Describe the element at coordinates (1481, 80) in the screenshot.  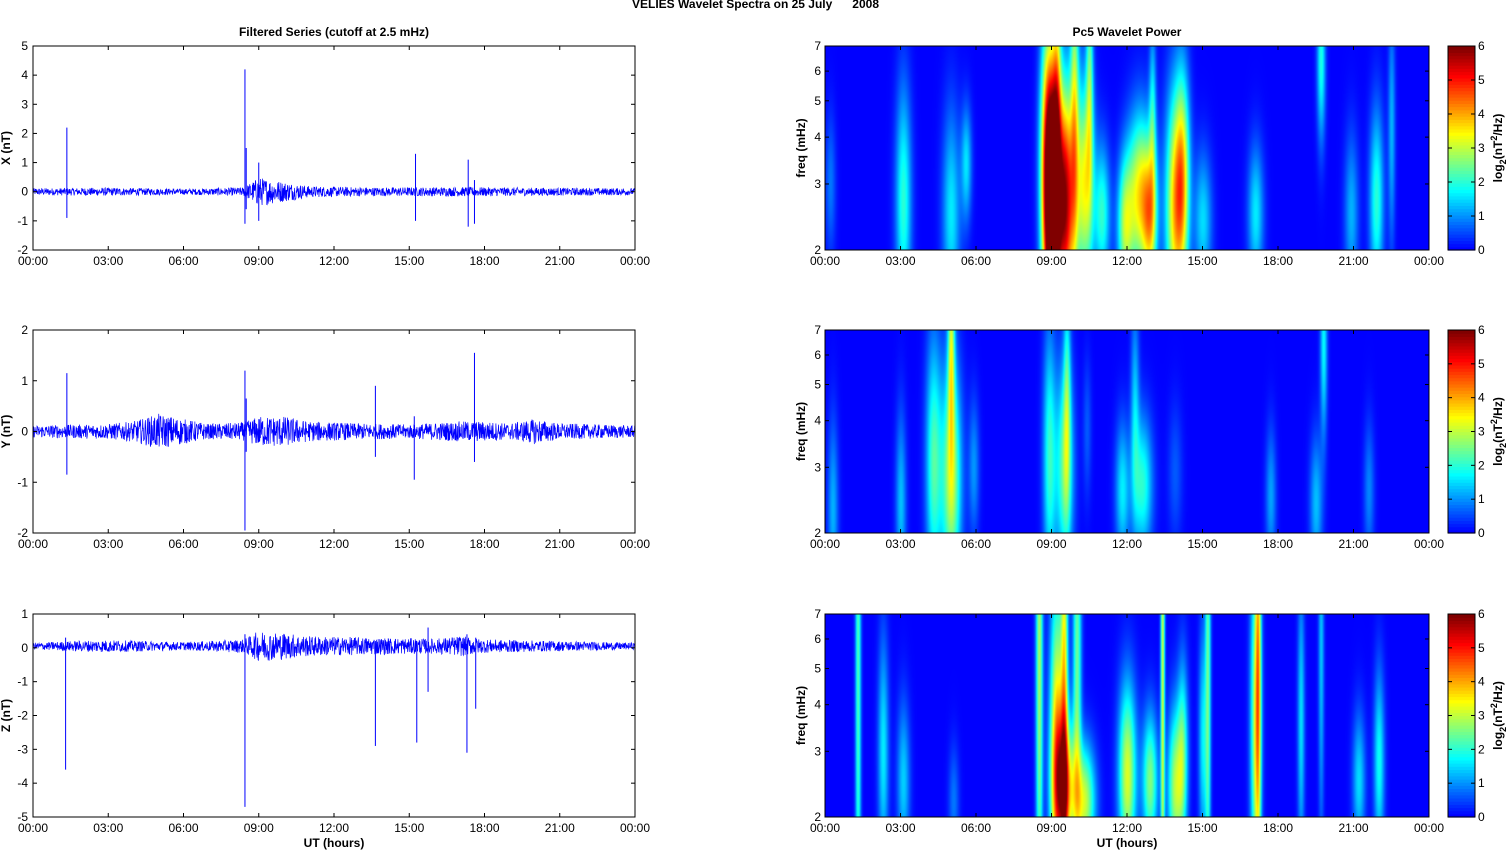
I see `colorbar-tick-label: 5` at that location.